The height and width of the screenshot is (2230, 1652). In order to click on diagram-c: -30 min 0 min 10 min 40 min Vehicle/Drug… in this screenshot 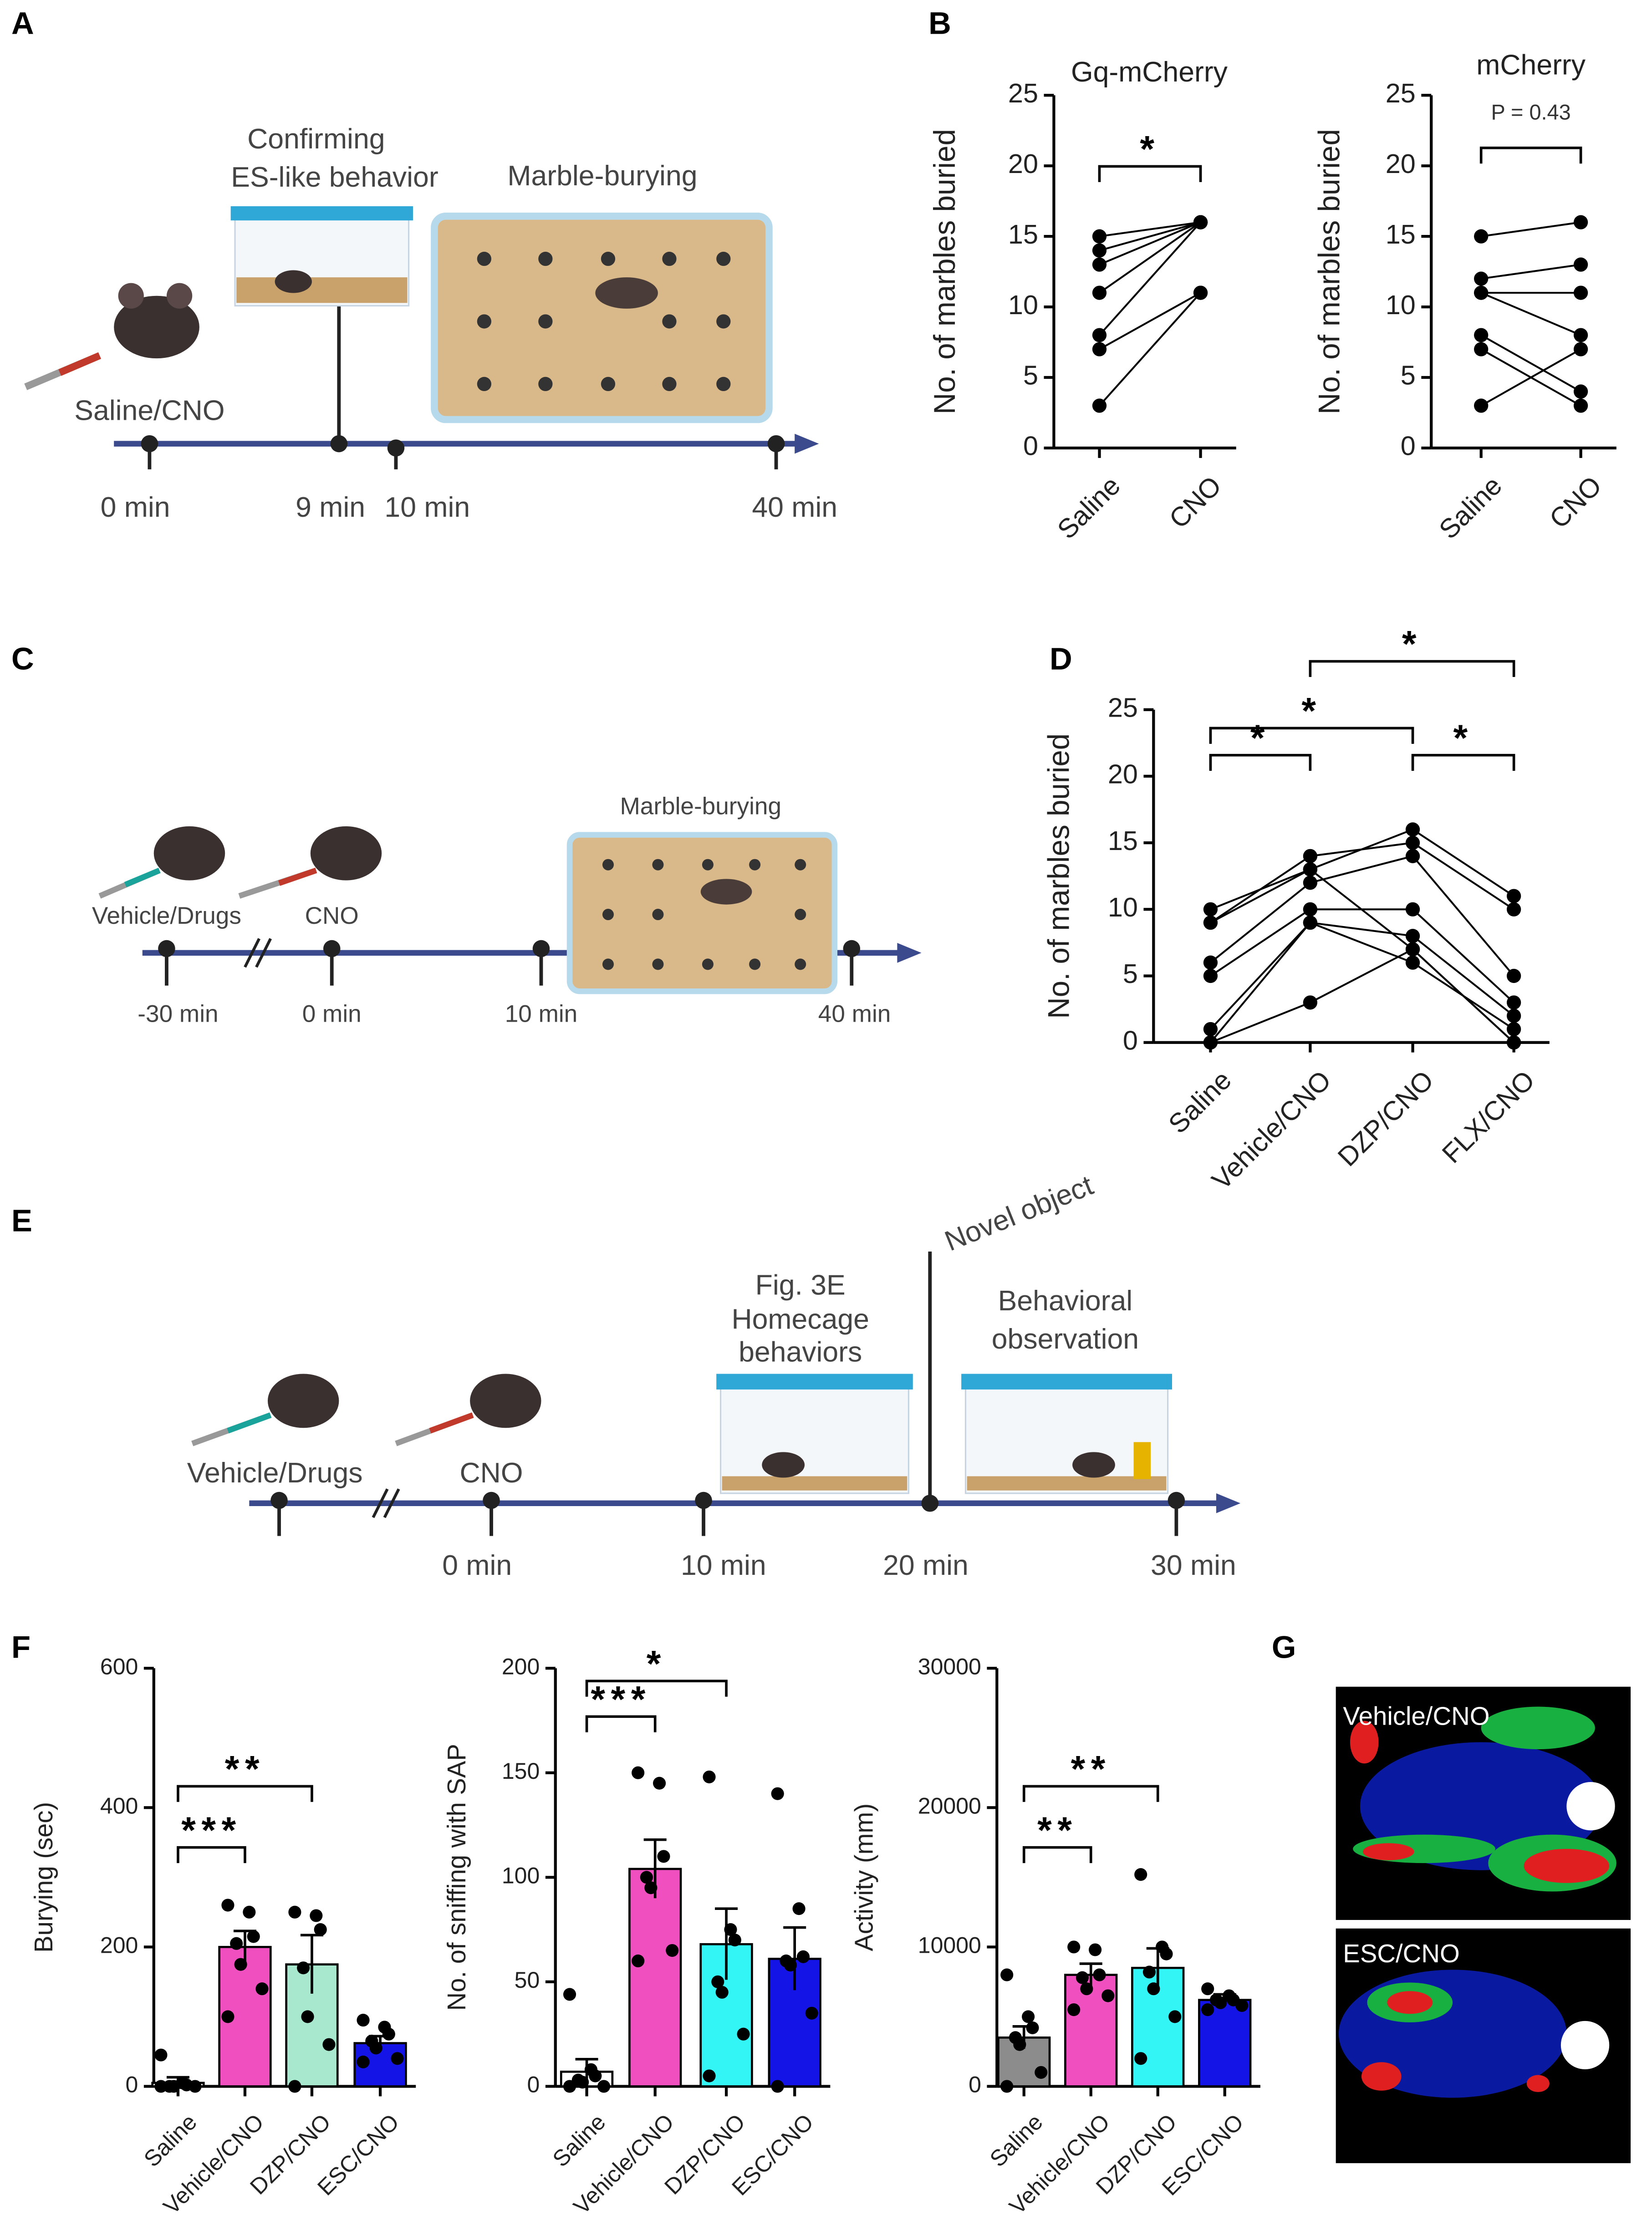, I will do `click(507, 910)`.